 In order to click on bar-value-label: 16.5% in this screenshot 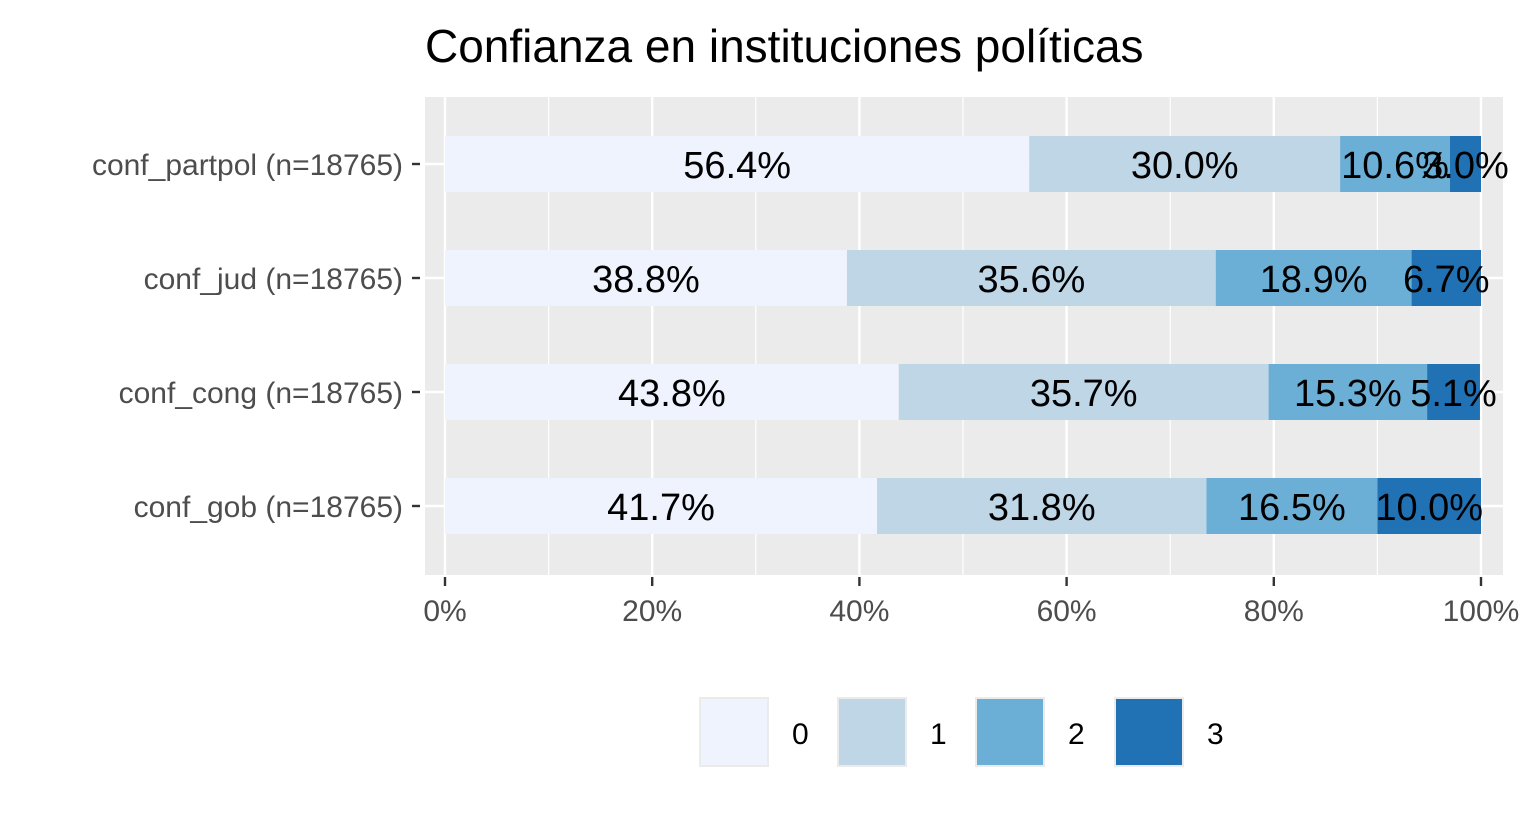, I will do `click(1292, 508)`.